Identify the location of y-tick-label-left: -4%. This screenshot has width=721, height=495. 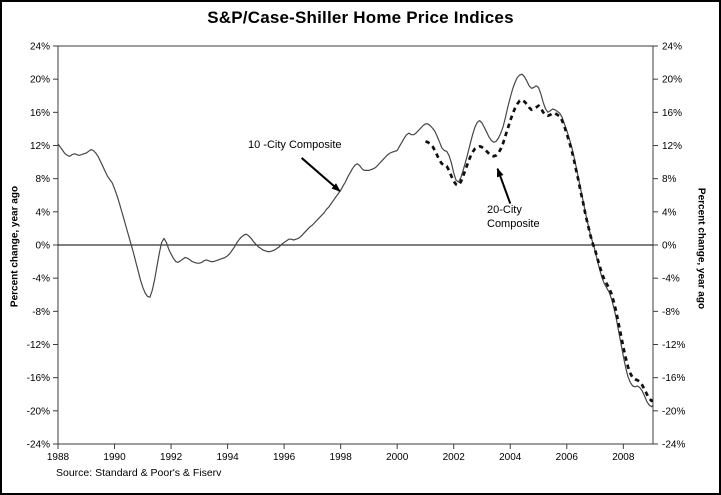
(41, 279).